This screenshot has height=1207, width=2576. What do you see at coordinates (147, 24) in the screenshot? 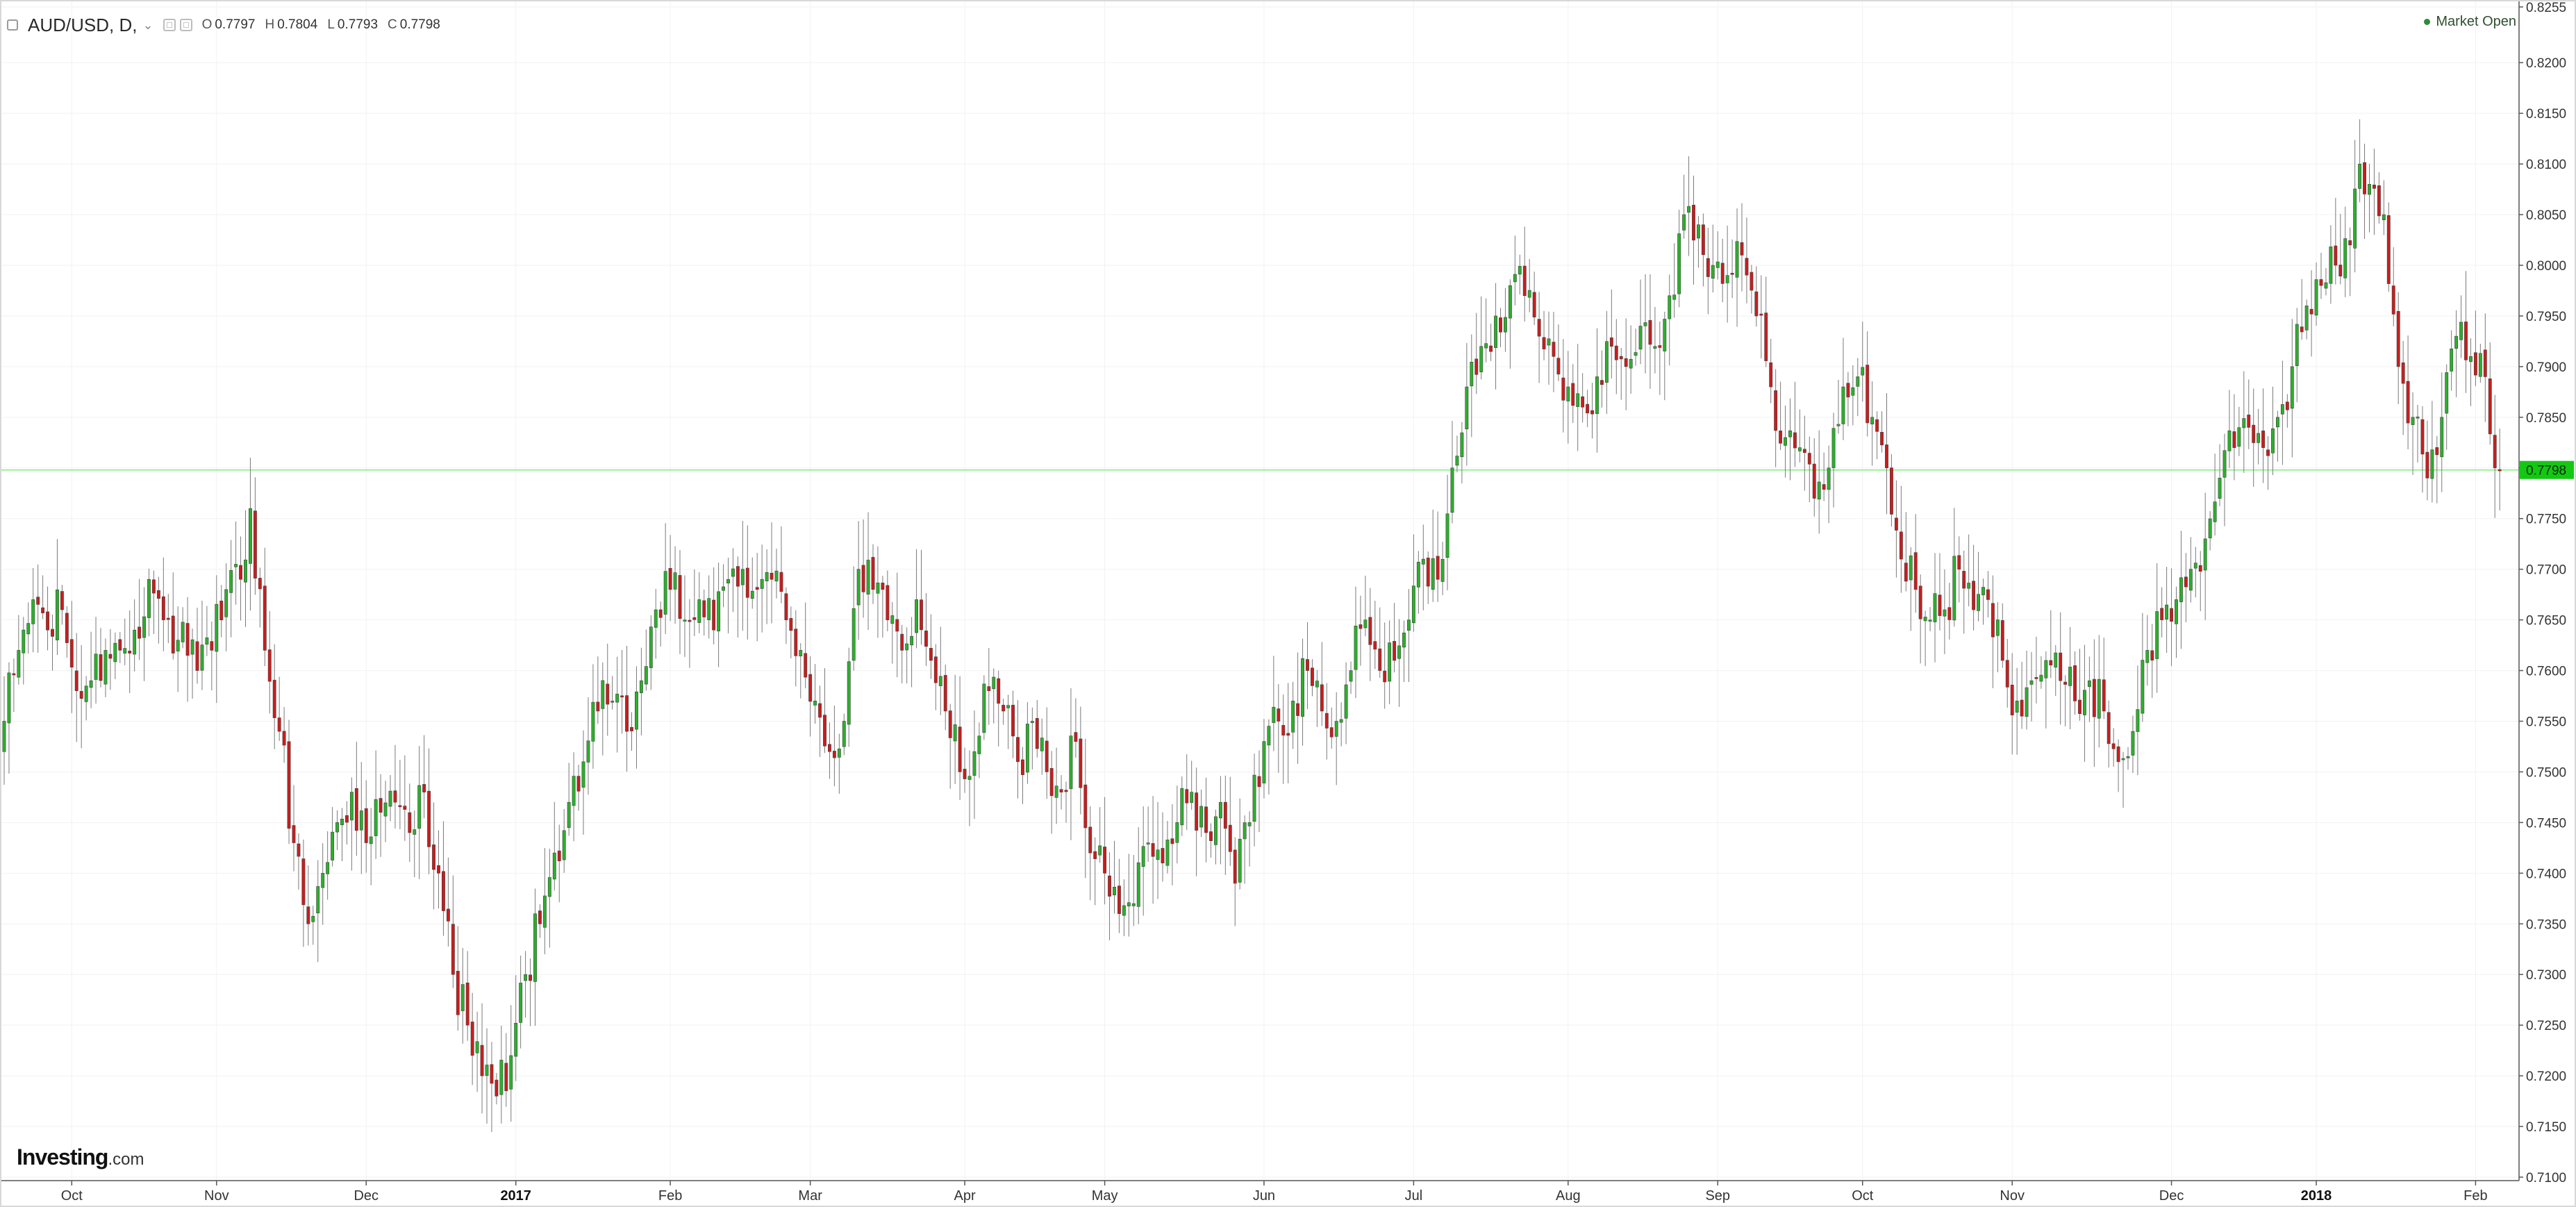
I see `chevron-down-icon: ⌄` at bounding box center [147, 24].